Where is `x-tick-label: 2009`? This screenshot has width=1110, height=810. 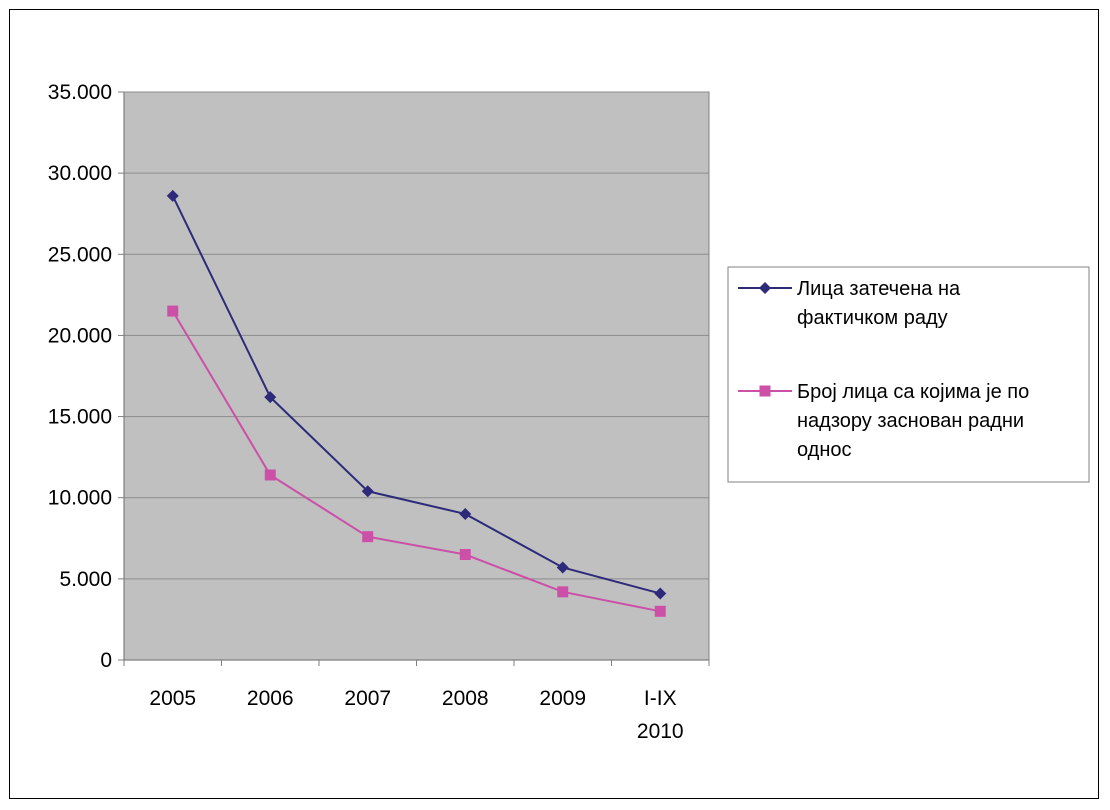 x-tick-label: 2009 is located at coordinates (562, 698).